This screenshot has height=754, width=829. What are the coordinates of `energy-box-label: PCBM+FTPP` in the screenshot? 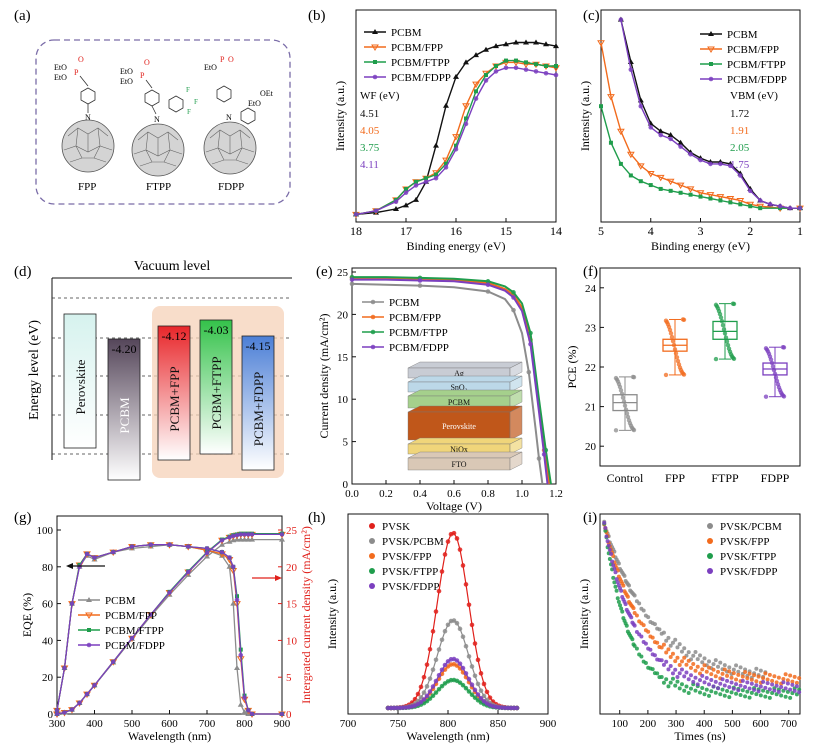 It's located at (216, 392).